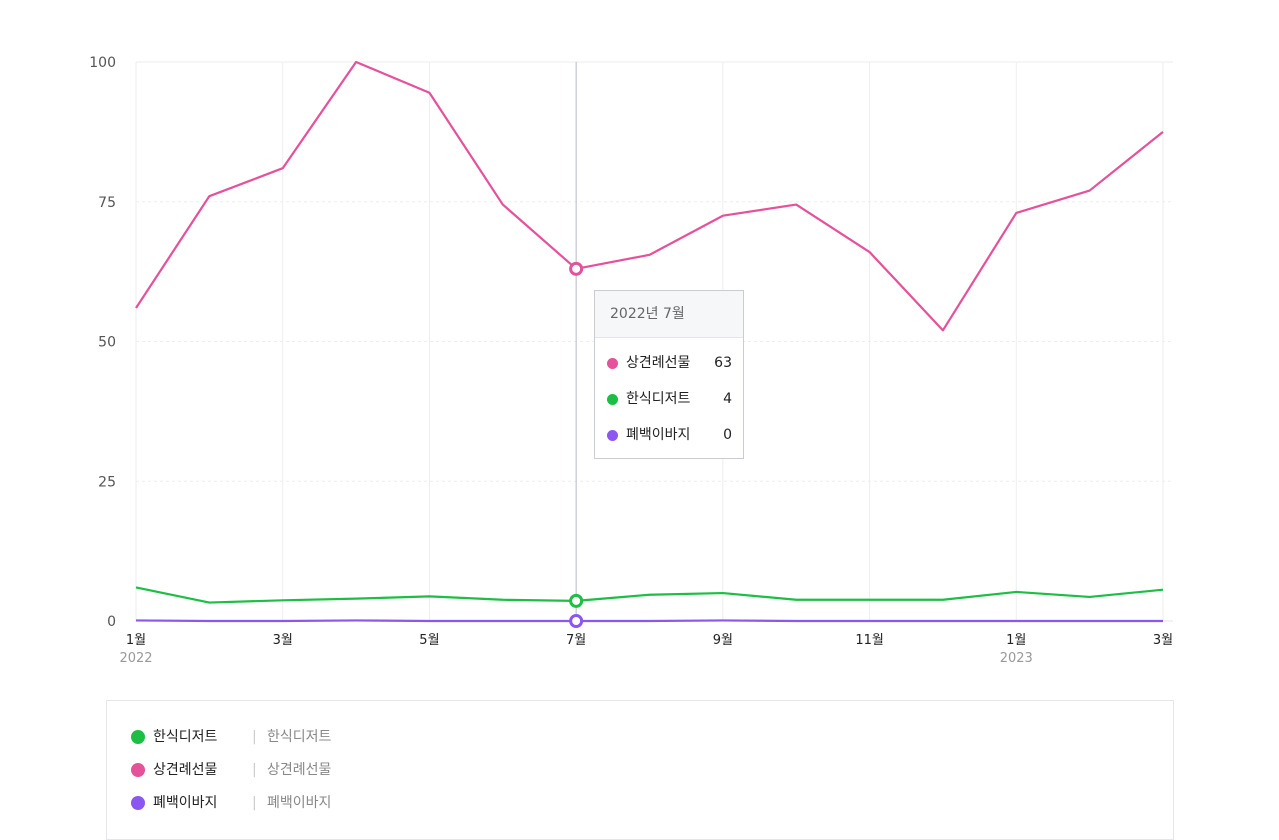  I want to click on chart-tooltip: 2022년 7월 상견례선물 63 한식디저트 4 폐백이바지 0, so click(669, 374).